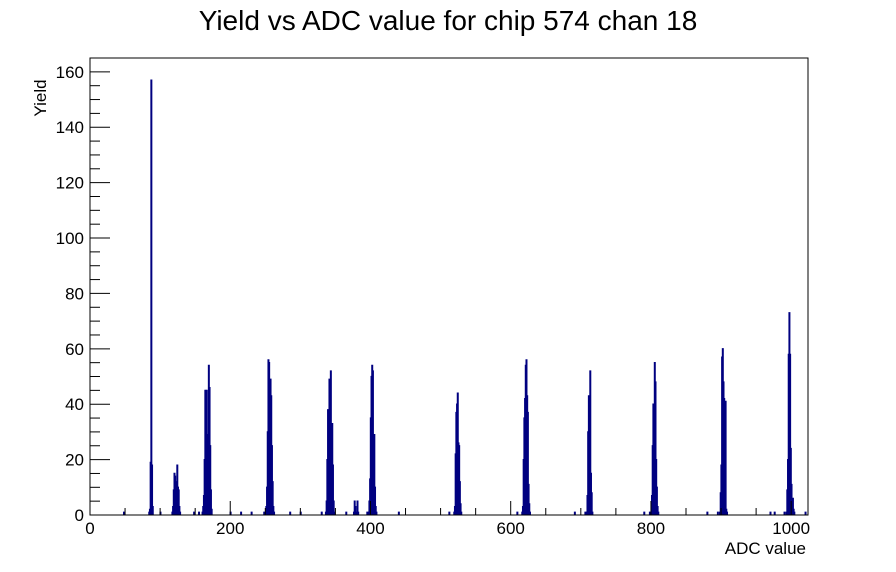 This screenshot has width=896, height=572. What do you see at coordinates (791, 528) in the screenshot?
I see `x-tick-label: 1000` at bounding box center [791, 528].